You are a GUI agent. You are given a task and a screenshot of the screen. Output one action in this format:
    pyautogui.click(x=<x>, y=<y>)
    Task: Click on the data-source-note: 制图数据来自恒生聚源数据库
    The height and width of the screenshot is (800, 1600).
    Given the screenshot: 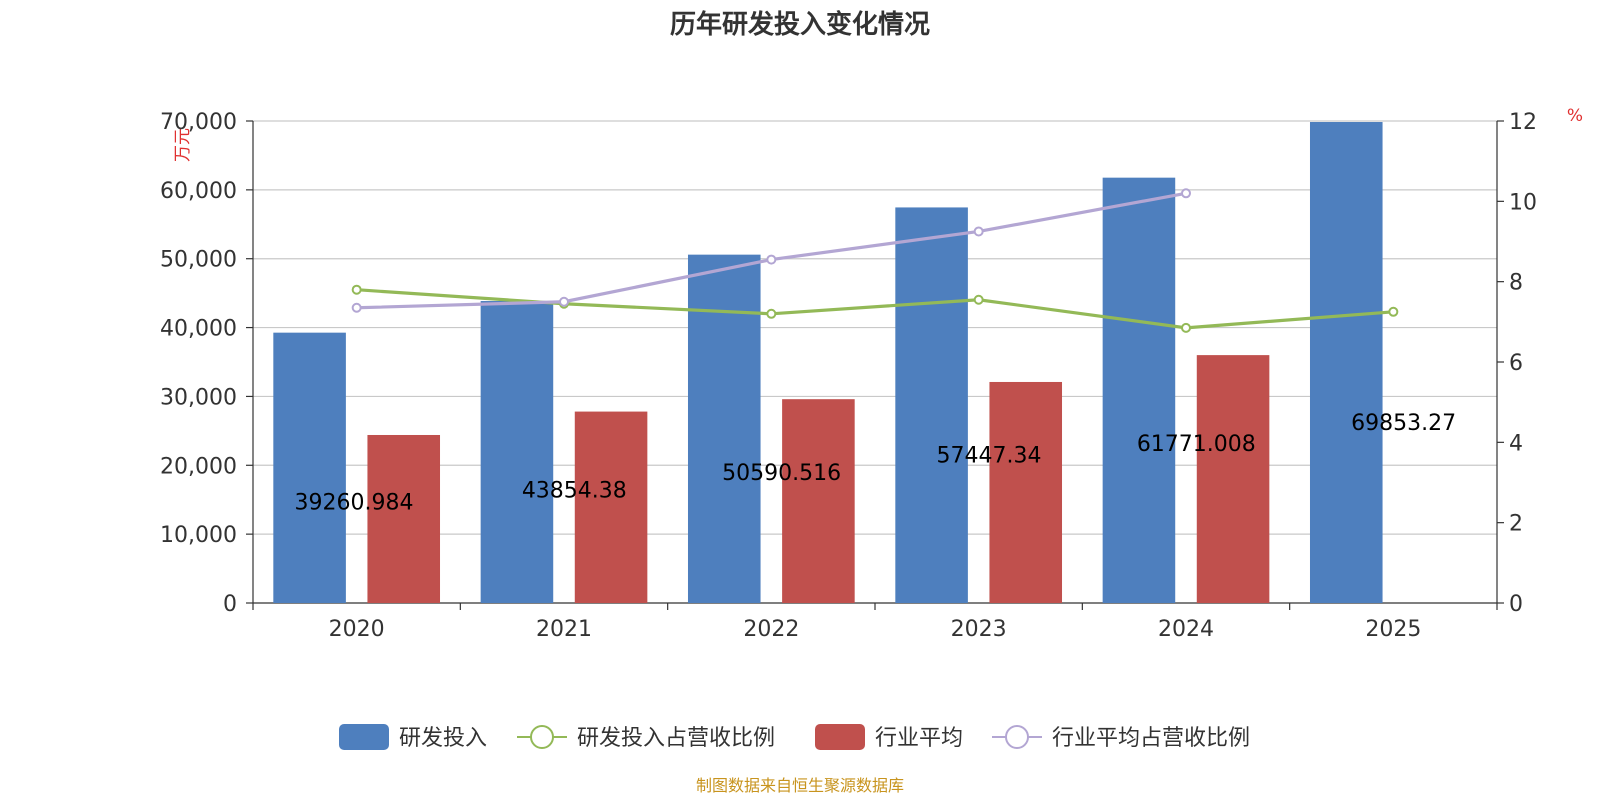 What is the action you would take?
    pyautogui.click(x=800, y=785)
    